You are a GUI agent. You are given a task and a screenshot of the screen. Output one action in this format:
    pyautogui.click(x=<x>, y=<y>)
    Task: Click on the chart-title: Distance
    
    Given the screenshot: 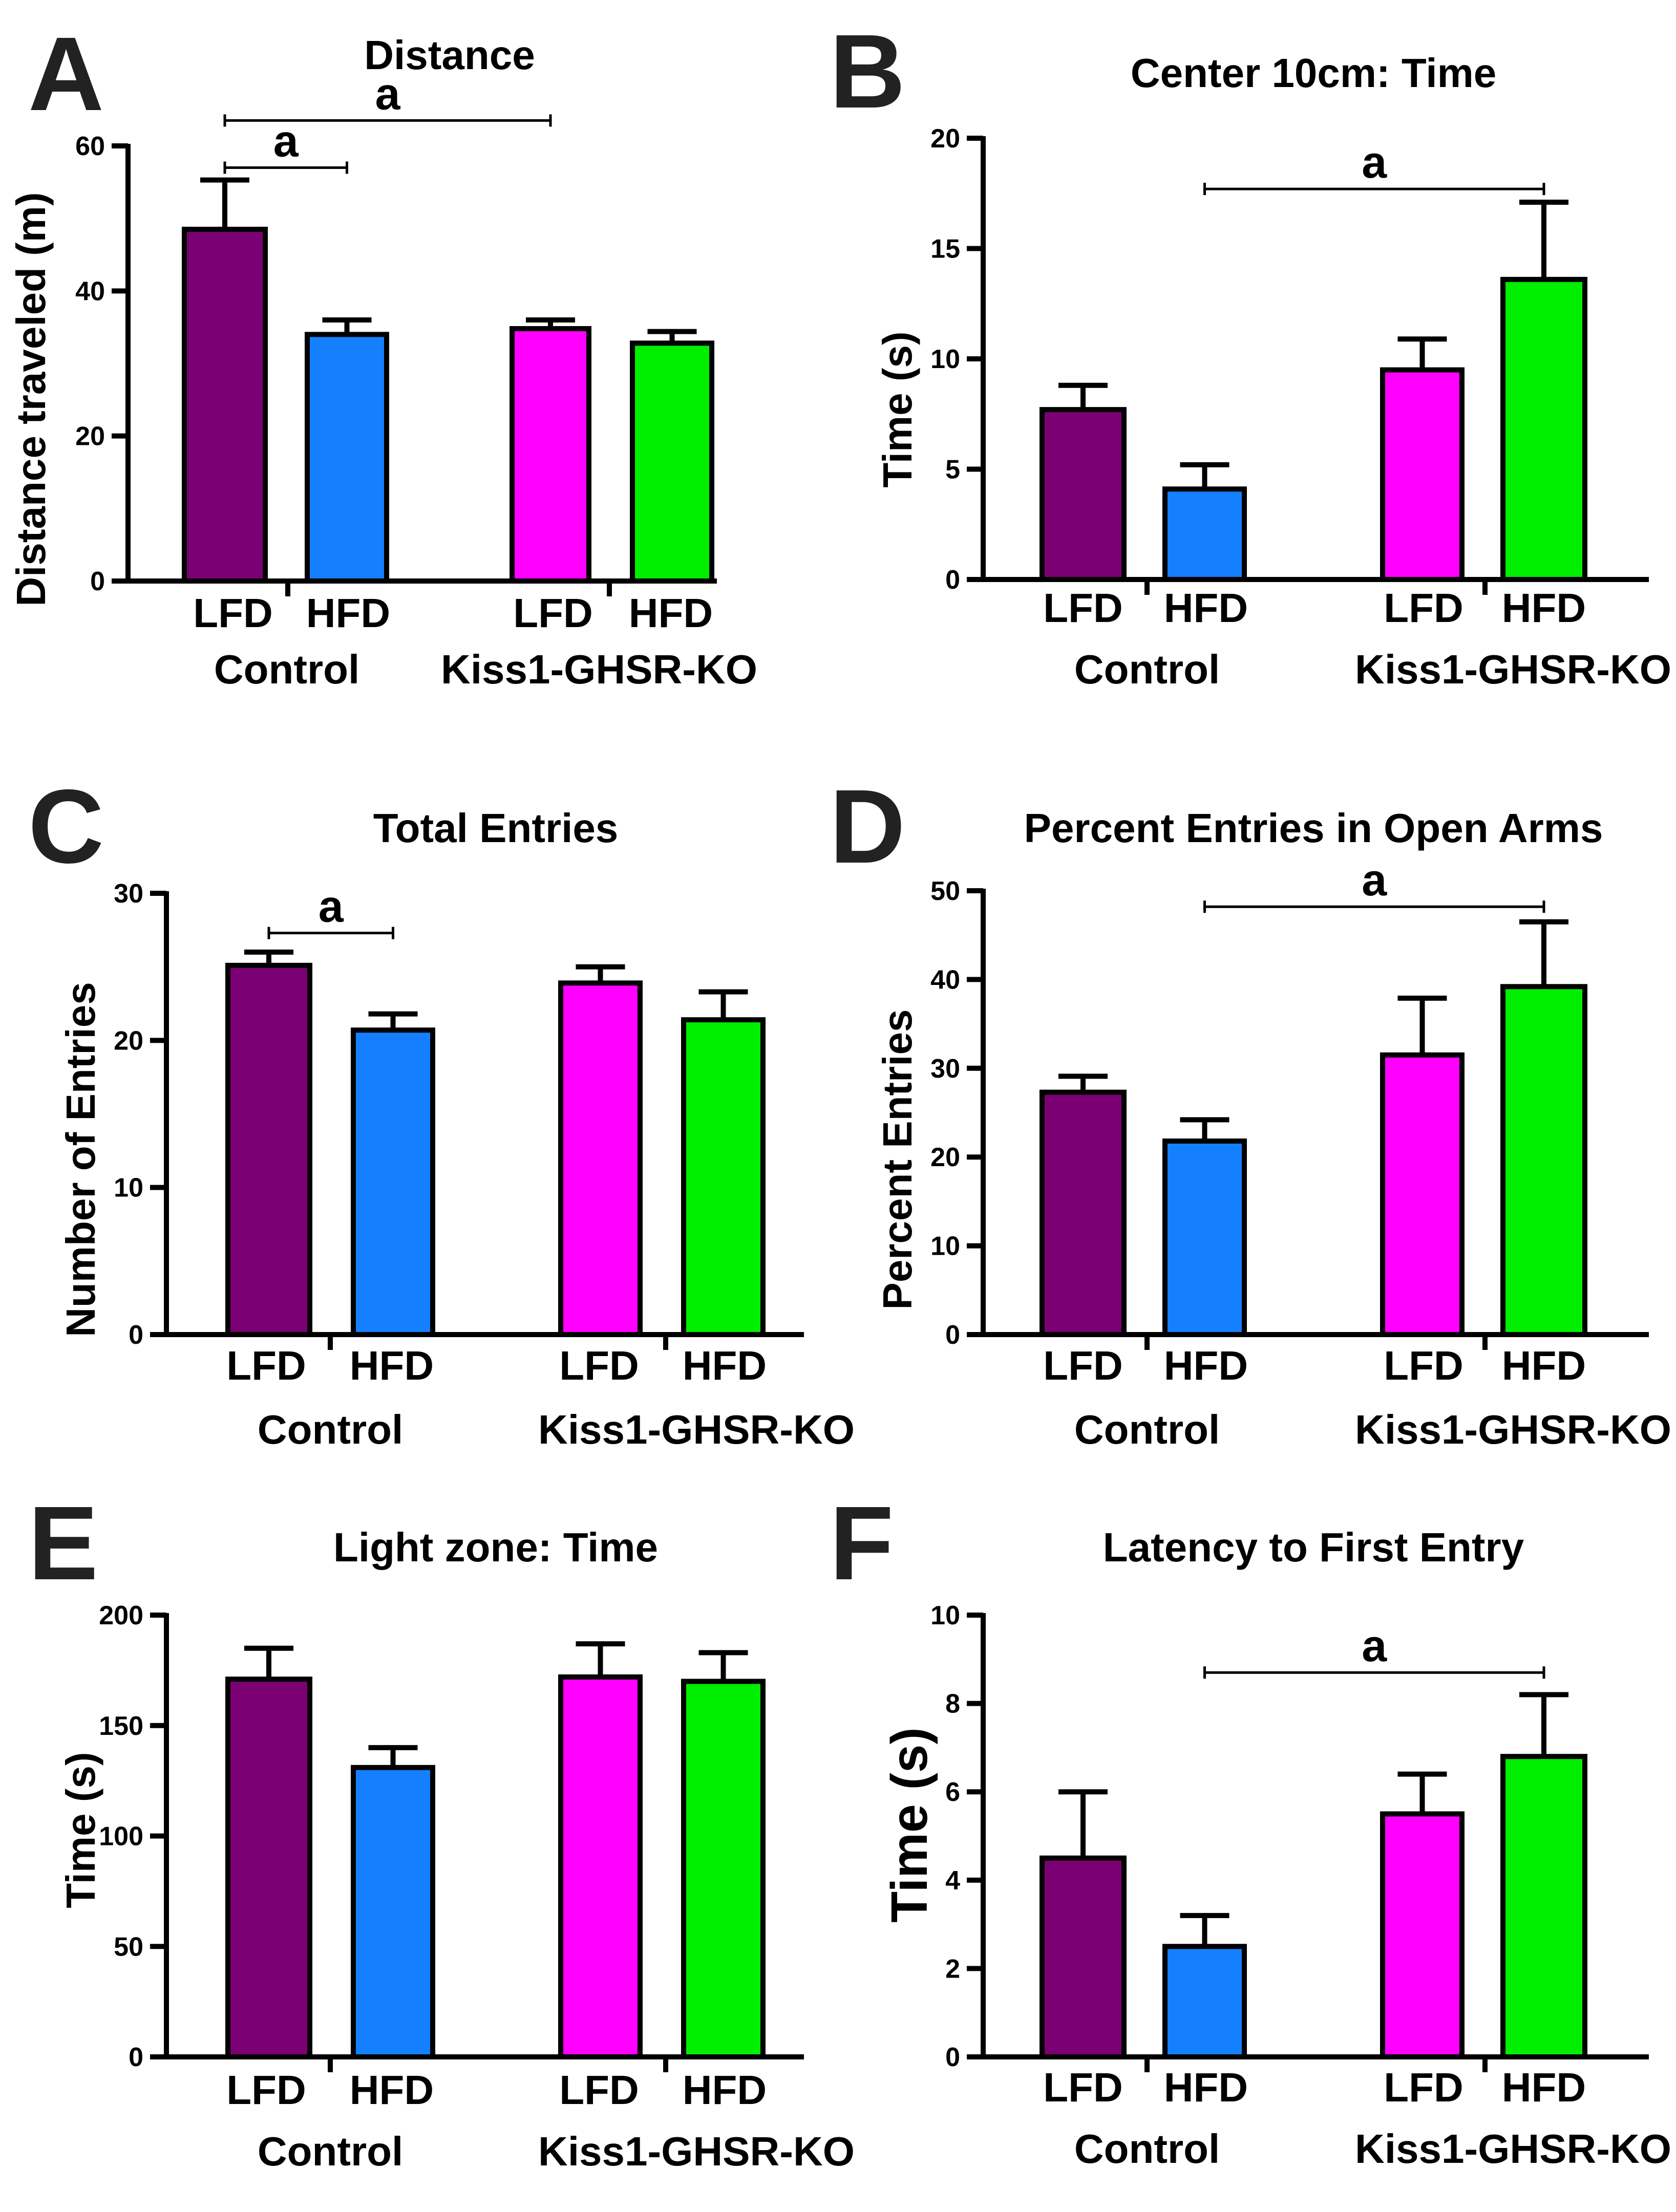 What is the action you would take?
    pyautogui.click(x=449, y=55)
    